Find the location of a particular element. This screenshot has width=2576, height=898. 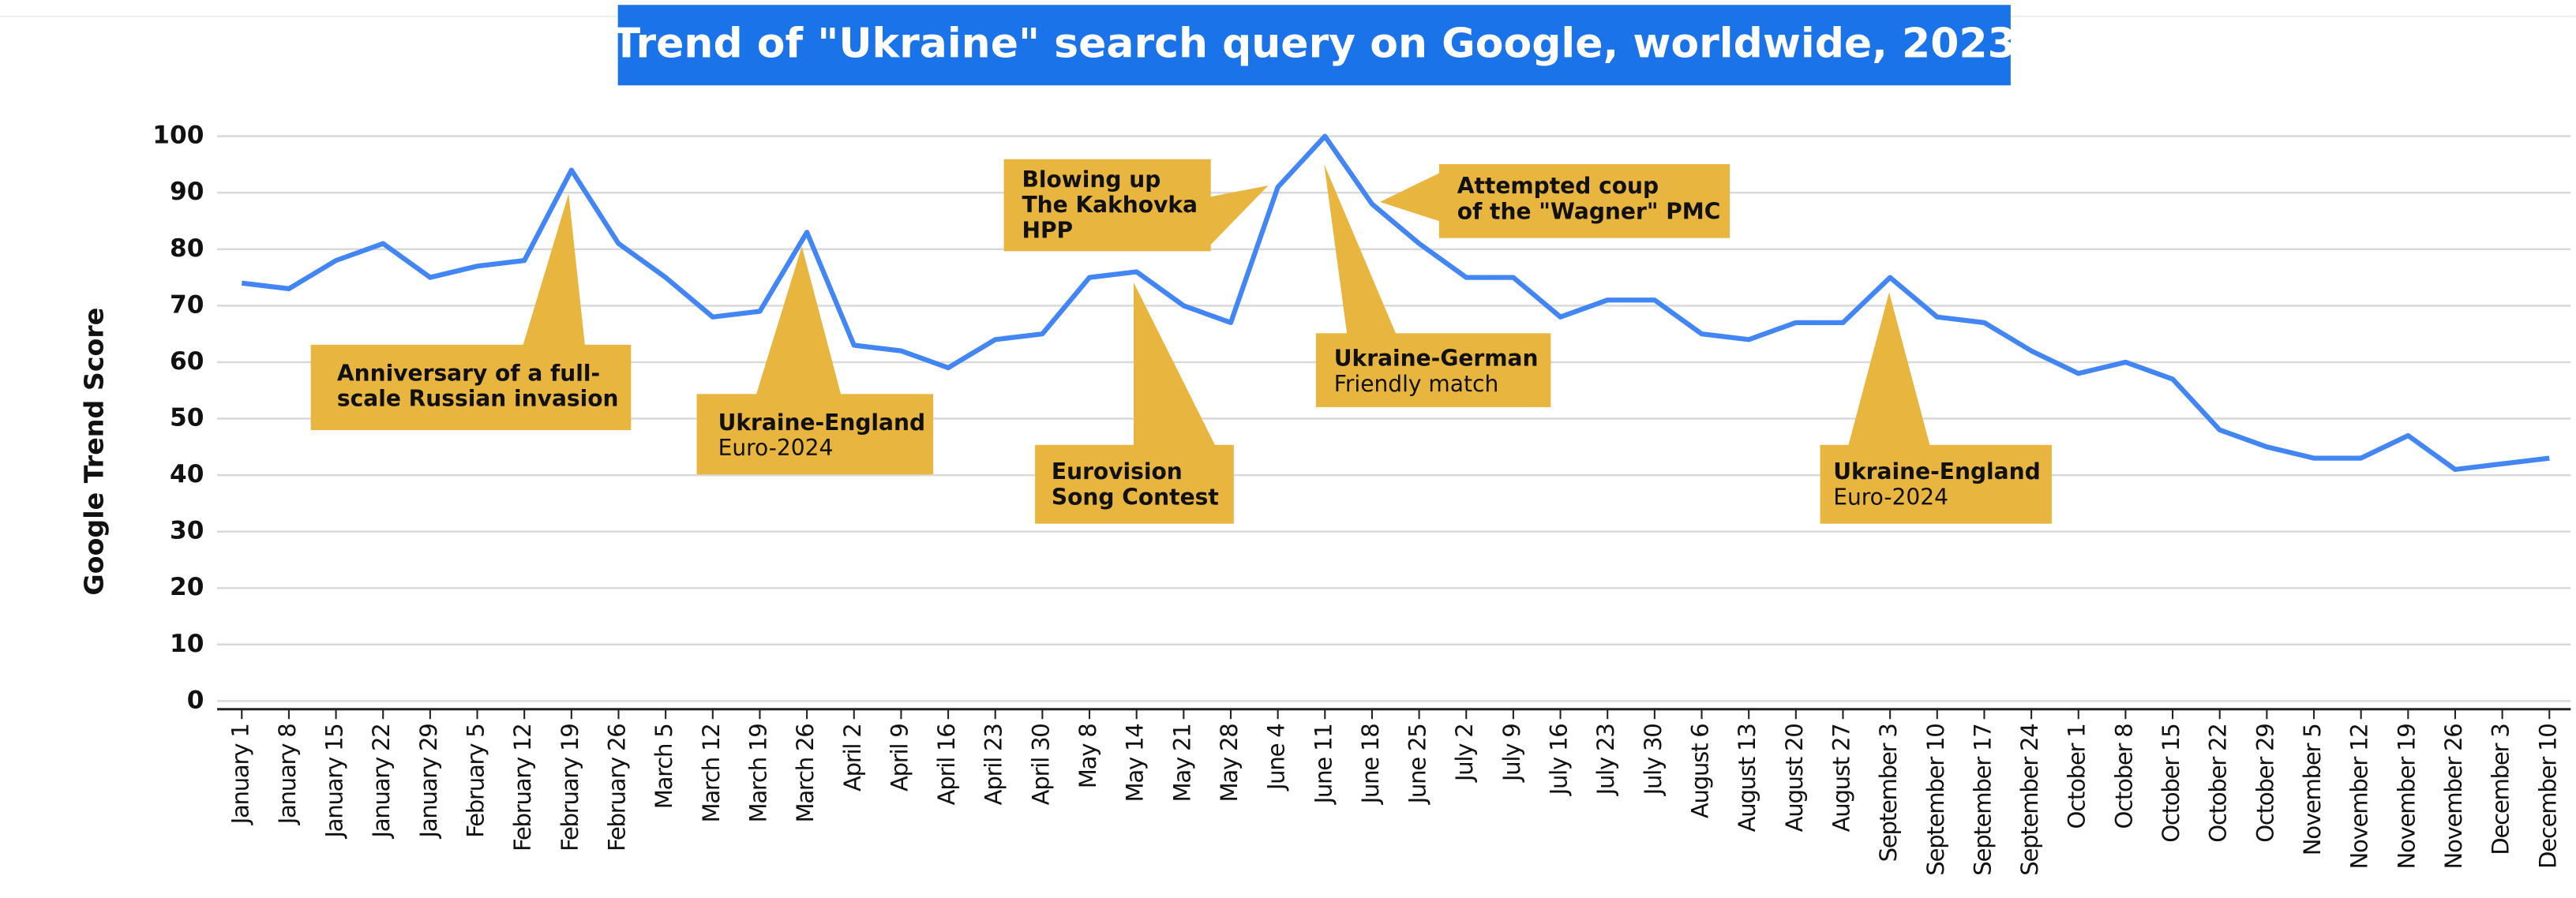

x-tick-label: June 11 is located at coordinates (1323, 764).